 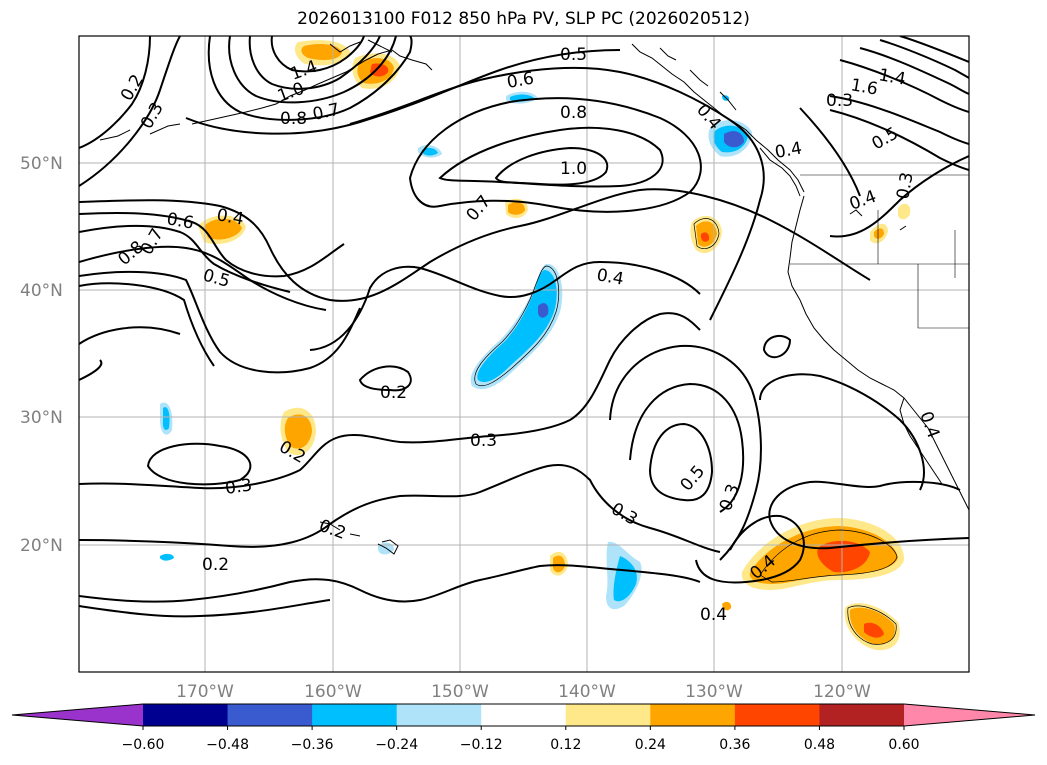 I want to click on latitude-label: 50°N, so click(x=41, y=164).